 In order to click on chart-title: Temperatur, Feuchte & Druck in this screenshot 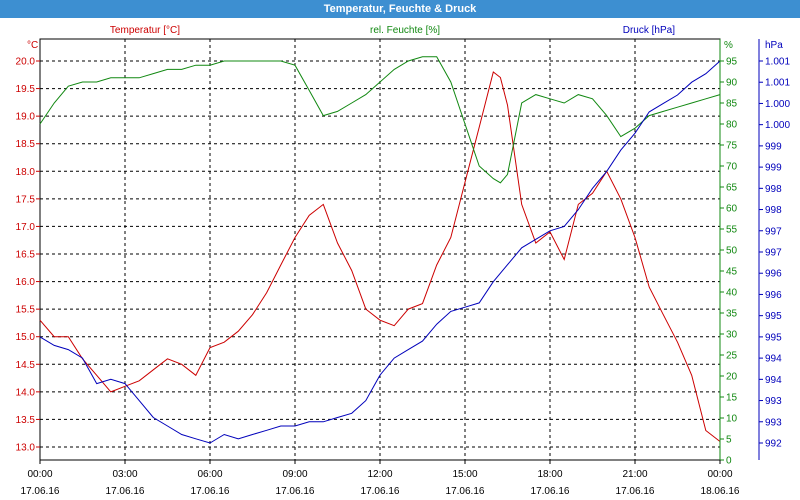, I will do `click(400, 9)`.